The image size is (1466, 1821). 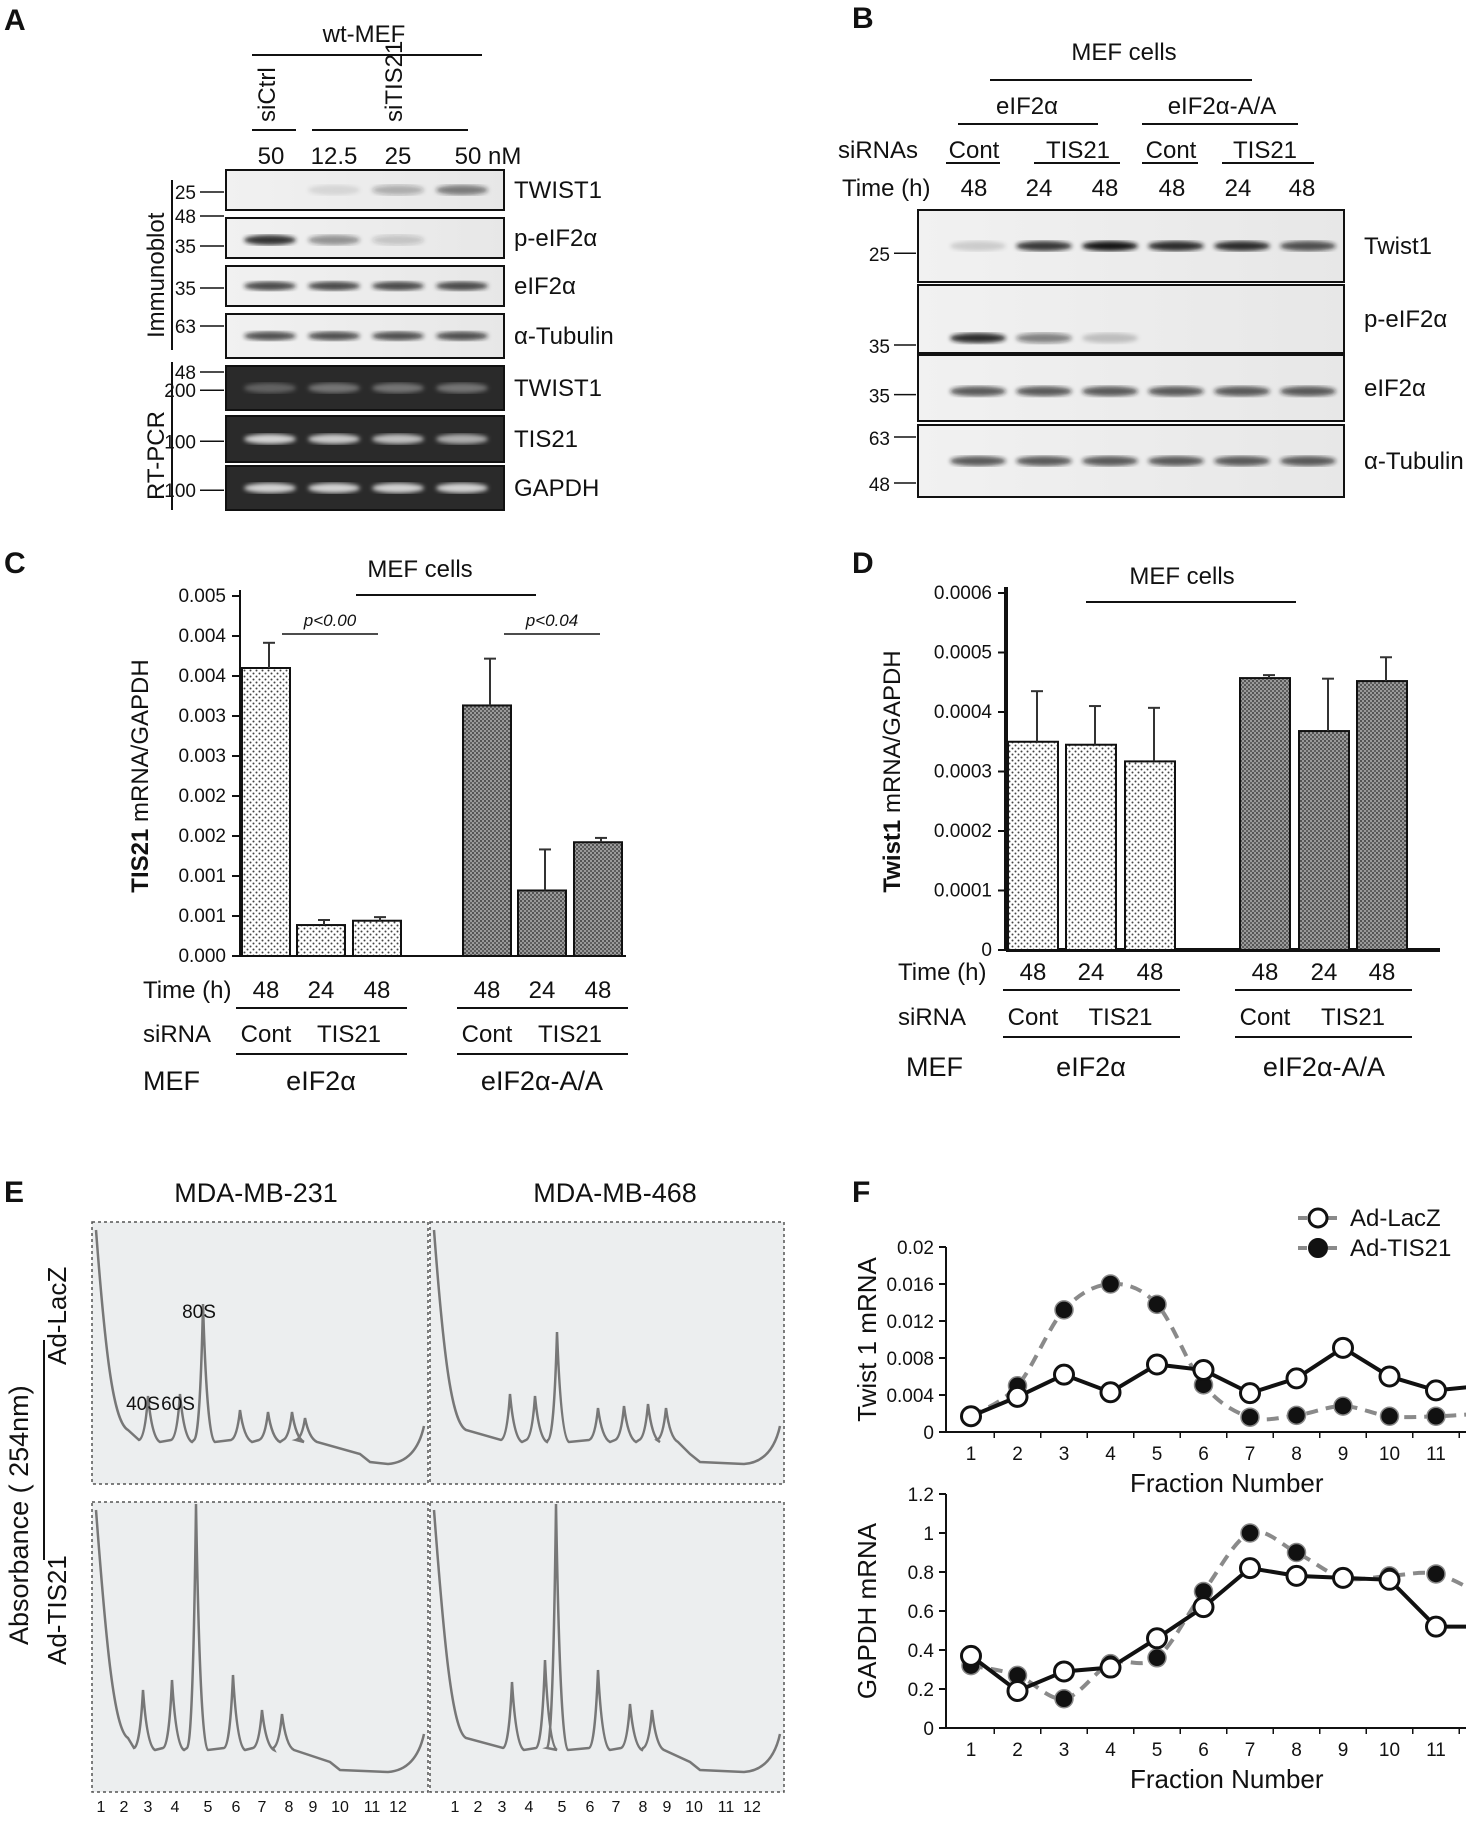 What do you see at coordinates (892, 771) in the screenshot?
I see `y-axis-label: Twist1 mRNA/GAPDH` at bounding box center [892, 771].